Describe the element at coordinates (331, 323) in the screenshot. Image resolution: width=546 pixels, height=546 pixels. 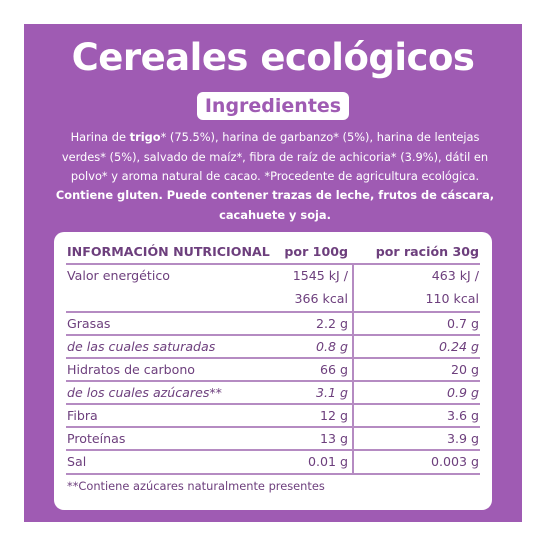
I see `row-per100: 2.2 g` at that location.